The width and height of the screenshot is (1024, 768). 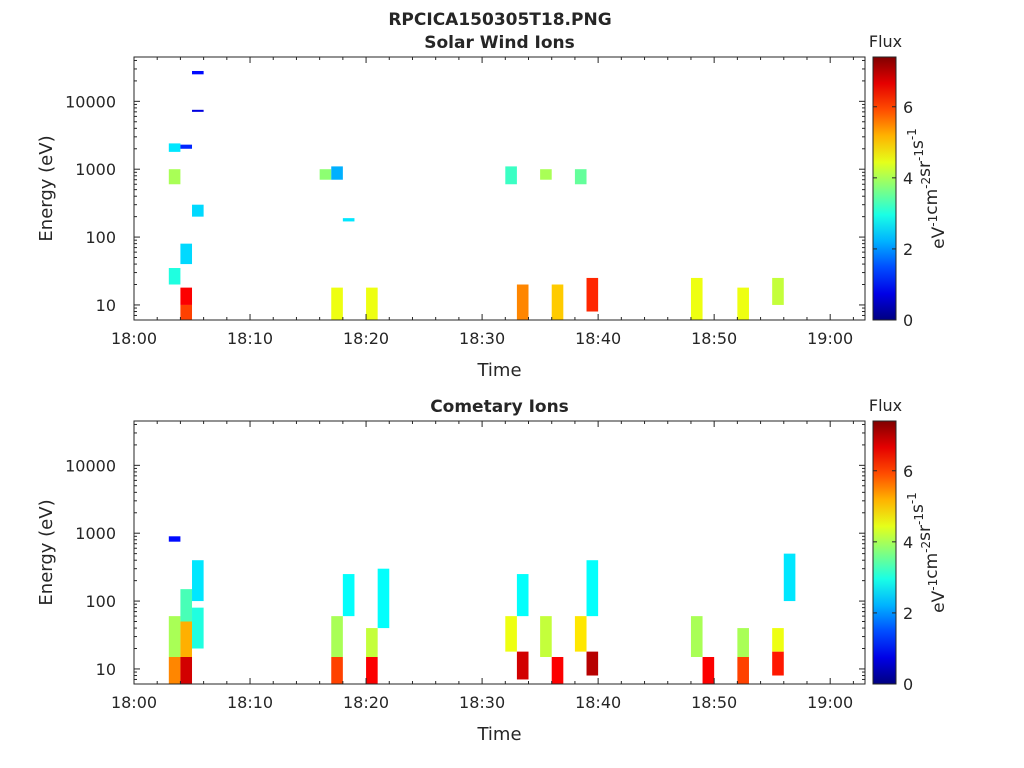 I want to click on unit-base: cm, so click(x=932, y=202).